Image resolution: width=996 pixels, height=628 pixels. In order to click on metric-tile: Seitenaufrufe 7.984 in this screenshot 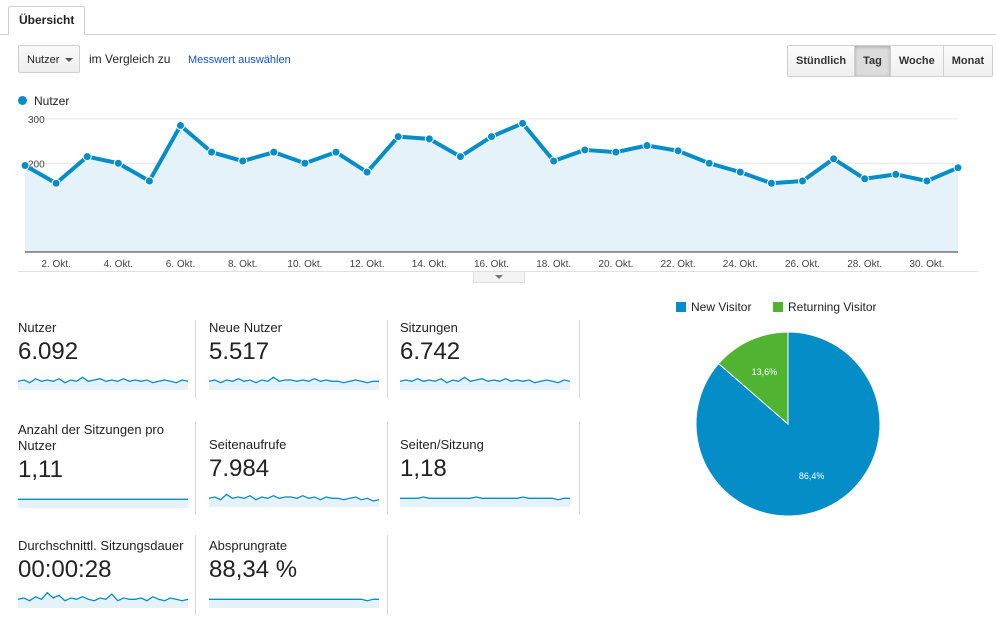, I will do `click(299, 472)`.